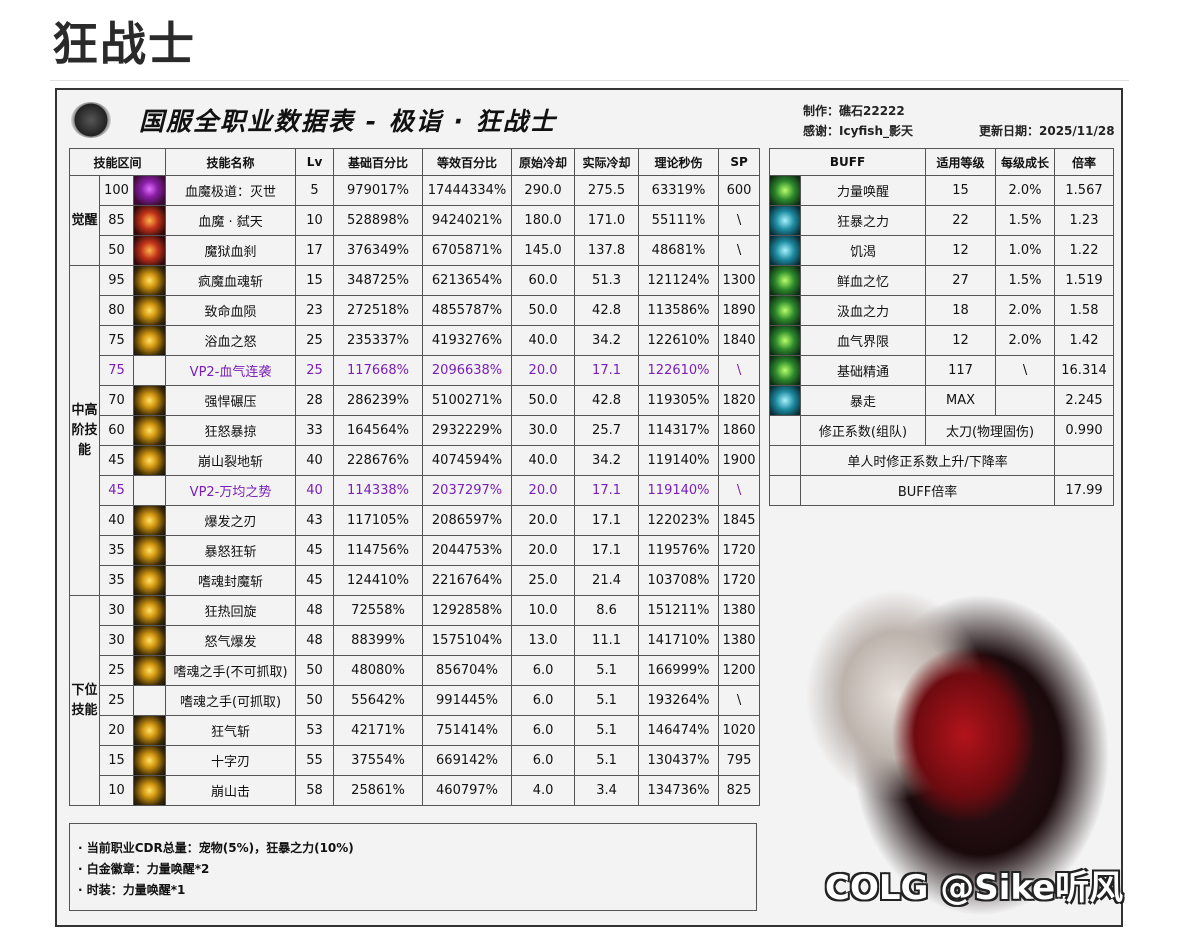 The width and height of the screenshot is (1179, 929). Describe the element at coordinates (378, 550) in the screenshot. I see `skill-base: 114756%` at that location.